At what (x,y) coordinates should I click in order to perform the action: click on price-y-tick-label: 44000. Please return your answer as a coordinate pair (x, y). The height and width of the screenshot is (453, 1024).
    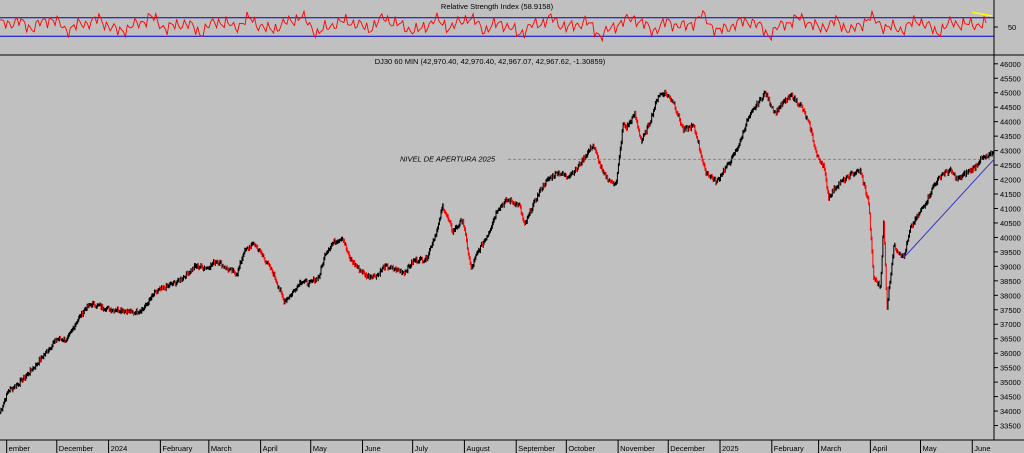
    Looking at the image, I should click on (1010, 122).